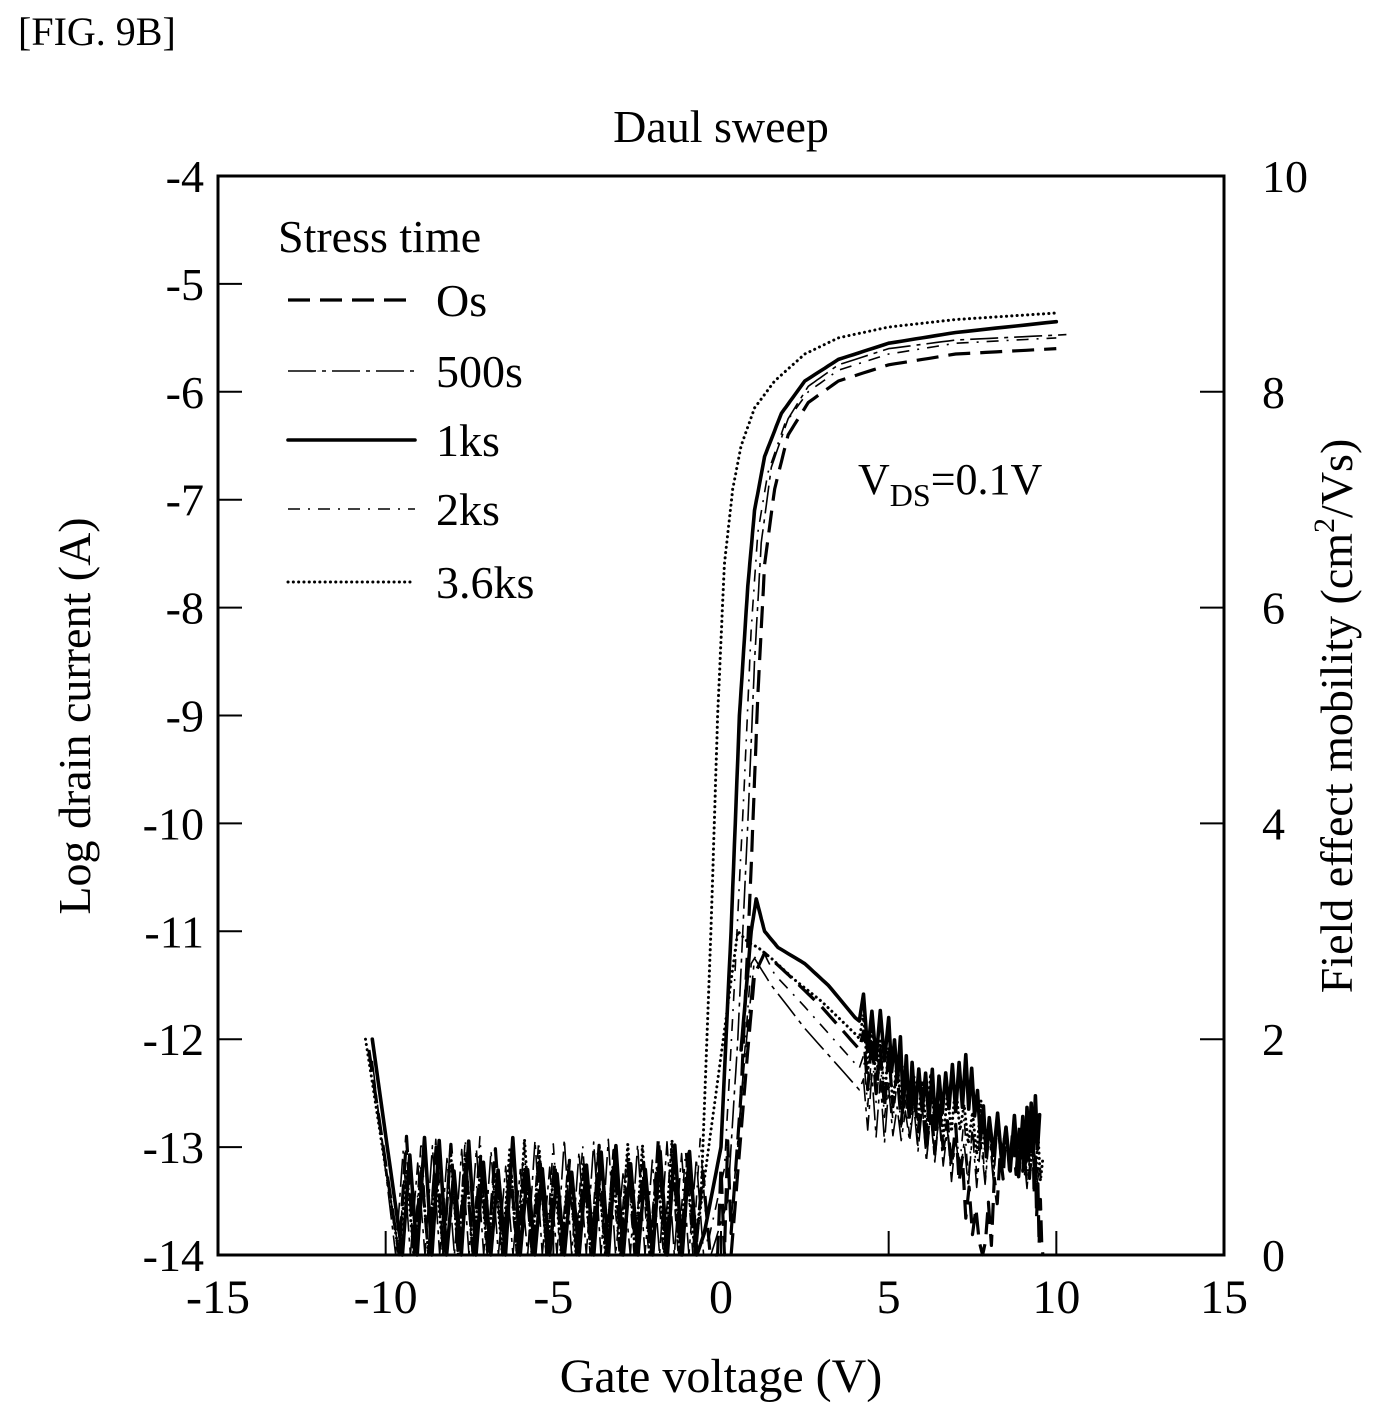 The width and height of the screenshot is (1382, 1421). What do you see at coordinates (173, 1039) in the screenshot?
I see `y-tick-label: -12` at bounding box center [173, 1039].